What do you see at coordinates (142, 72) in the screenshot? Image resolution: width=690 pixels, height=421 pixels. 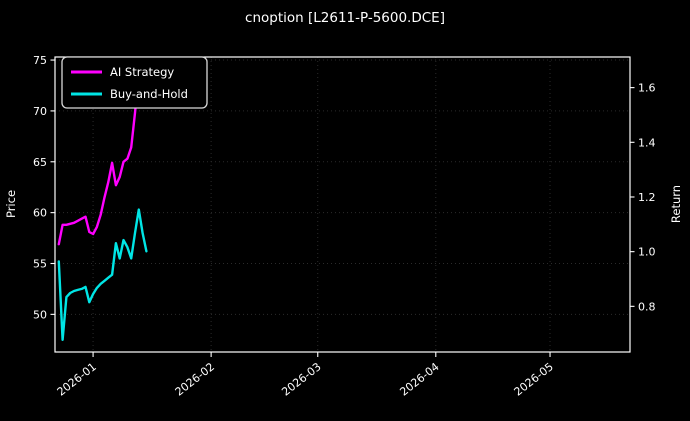 I see `legend-item-label: AI Strategy` at bounding box center [142, 72].